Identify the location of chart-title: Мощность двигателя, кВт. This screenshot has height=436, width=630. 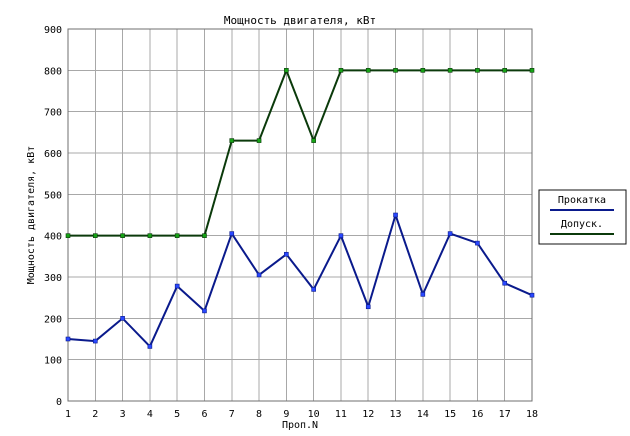
(300, 20).